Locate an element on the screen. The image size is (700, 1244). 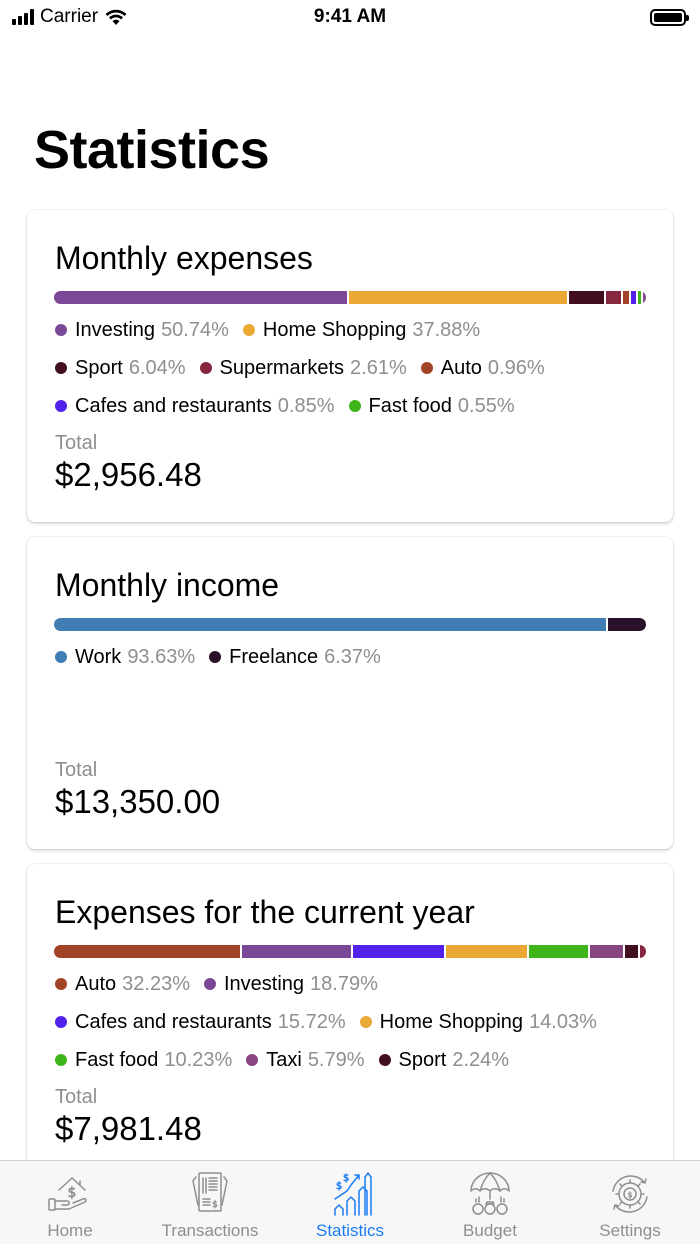
wifi-icon is located at coordinates (116, 17).